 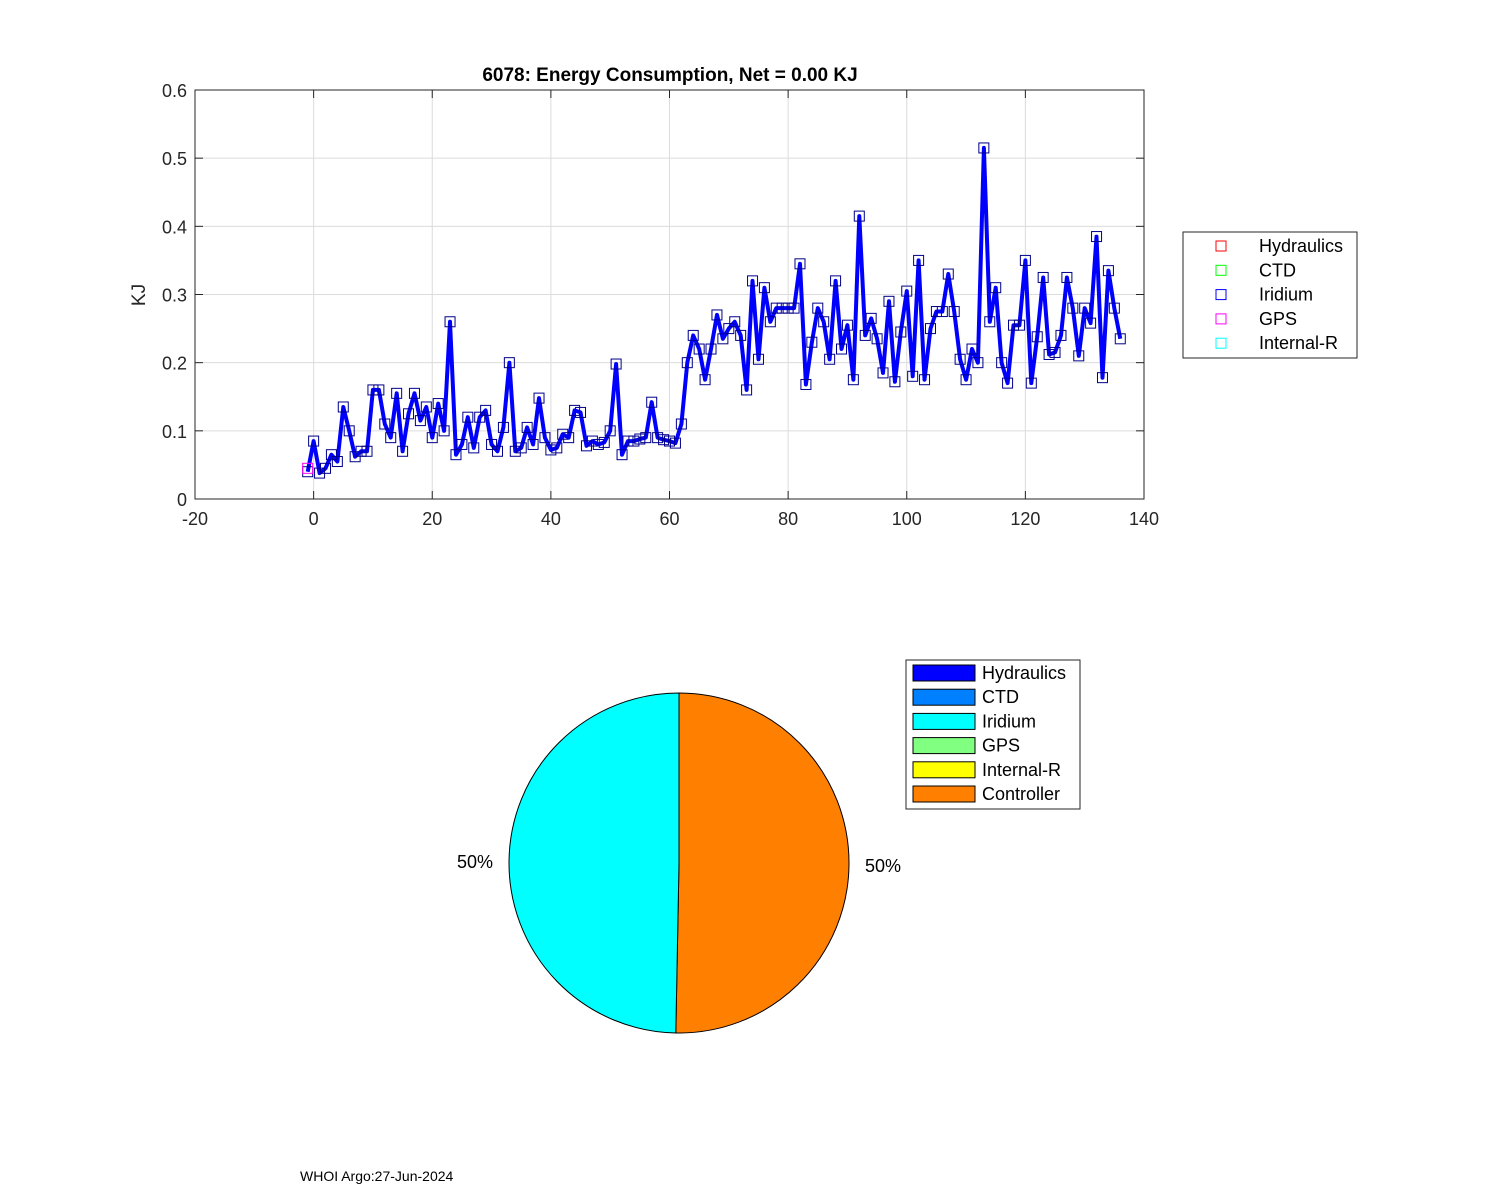 I want to click on y-tick-label: 0, so click(x=182, y=500).